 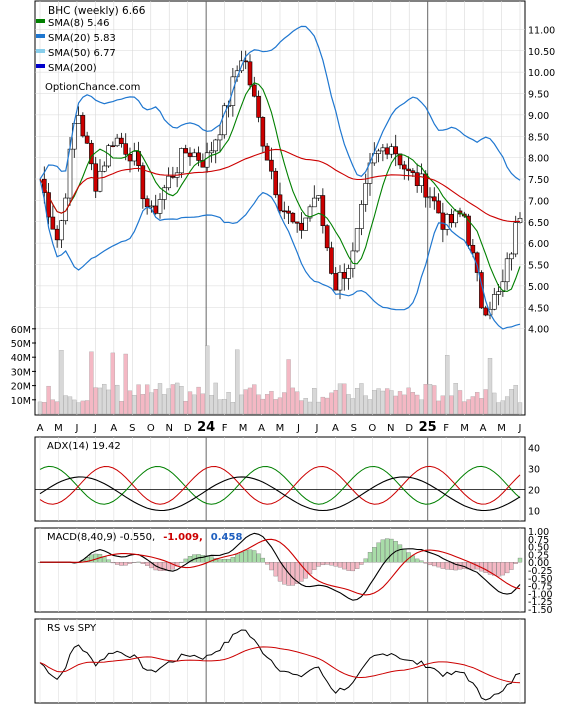 What do you see at coordinates (538, 308) in the screenshot?
I see `price-tick-label: 4.50` at bounding box center [538, 308].